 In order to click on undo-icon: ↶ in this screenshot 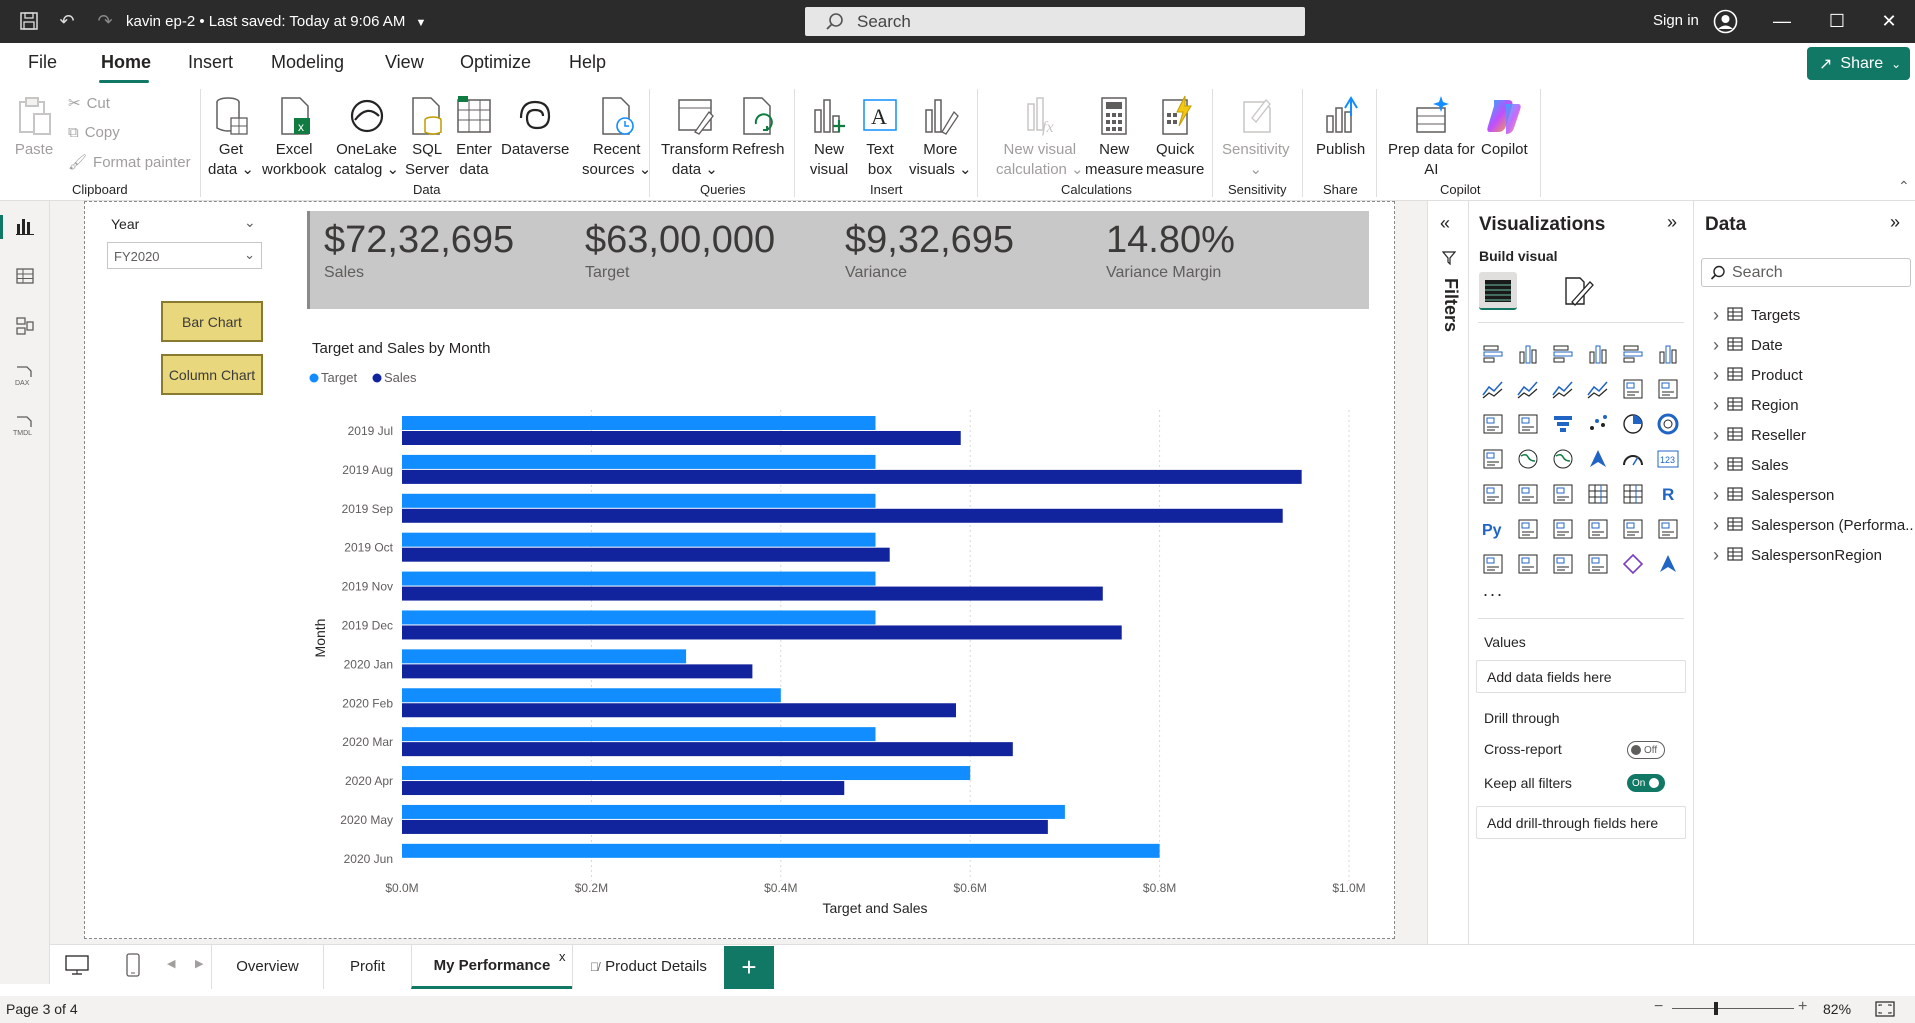, I will do `click(67, 20)`.